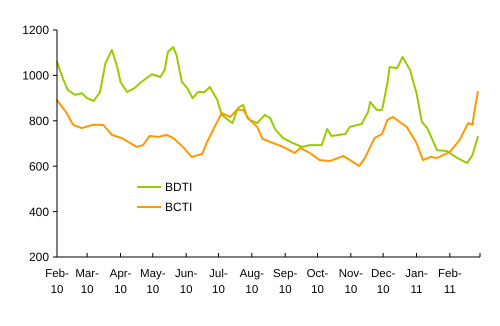 This screenshot has height=326, width=500. Describe the element at coordinates (36, 30) in the screenshot. I see `y-tick-label: 1200` at that location.